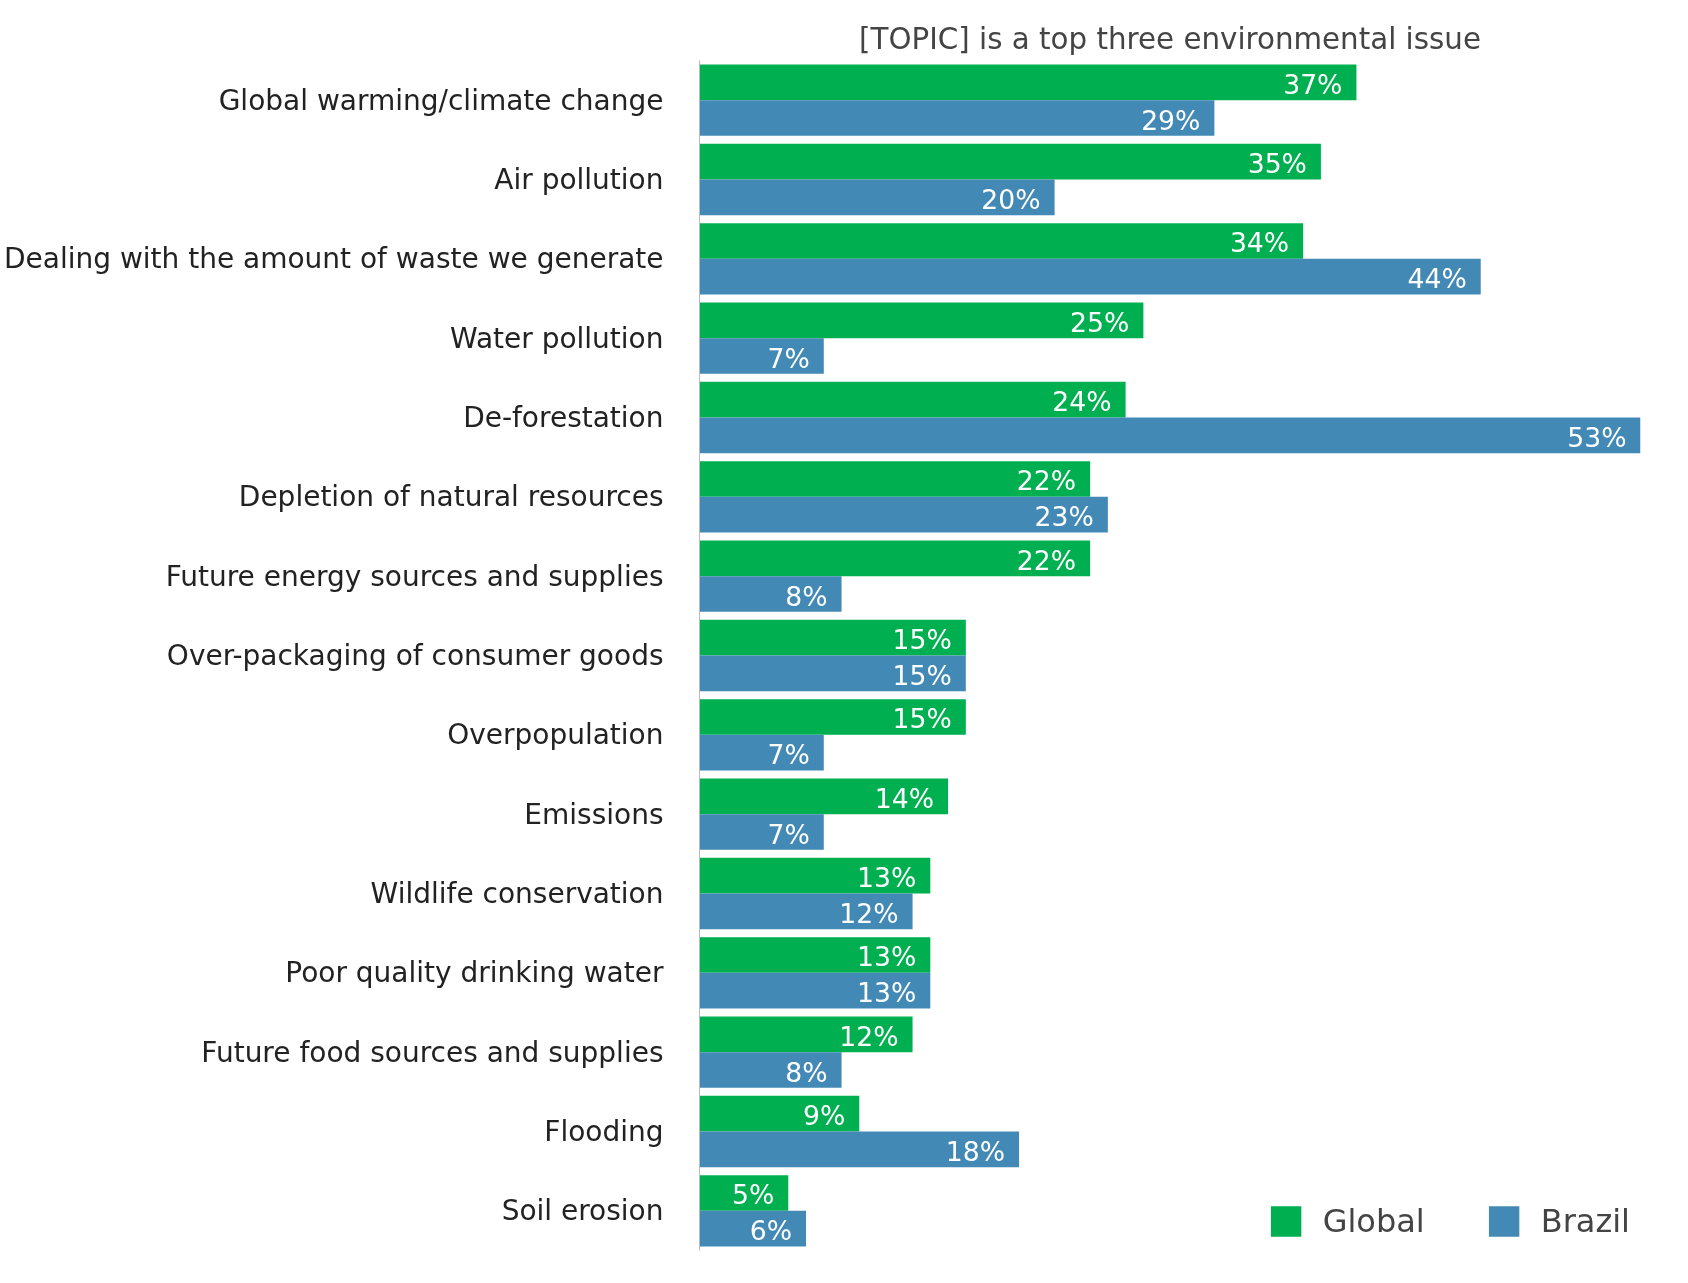 This screenshot has width=1688, height=1283. Describe the element at coordinates (451, 497) in the screenshot. I see `y-tick-label: Depletion of natural resources` at that location.